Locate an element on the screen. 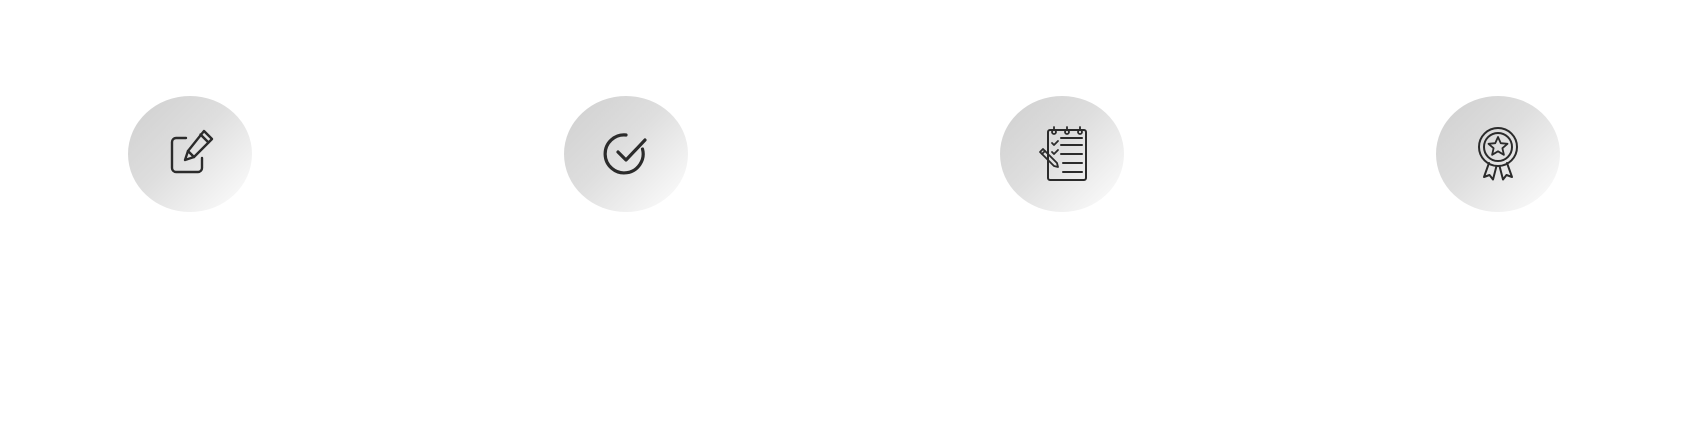  edit-icon is located at coordinates (192, 151).